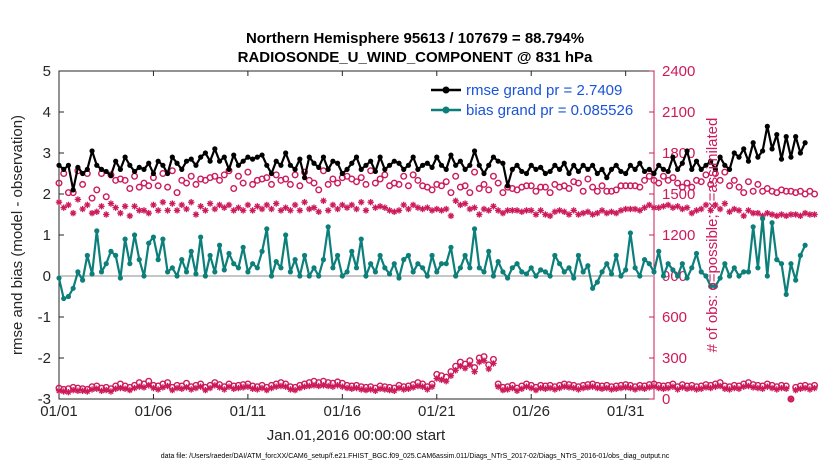 The image size is (830, 470). I want to click on rmse-series, so click(432, 158).